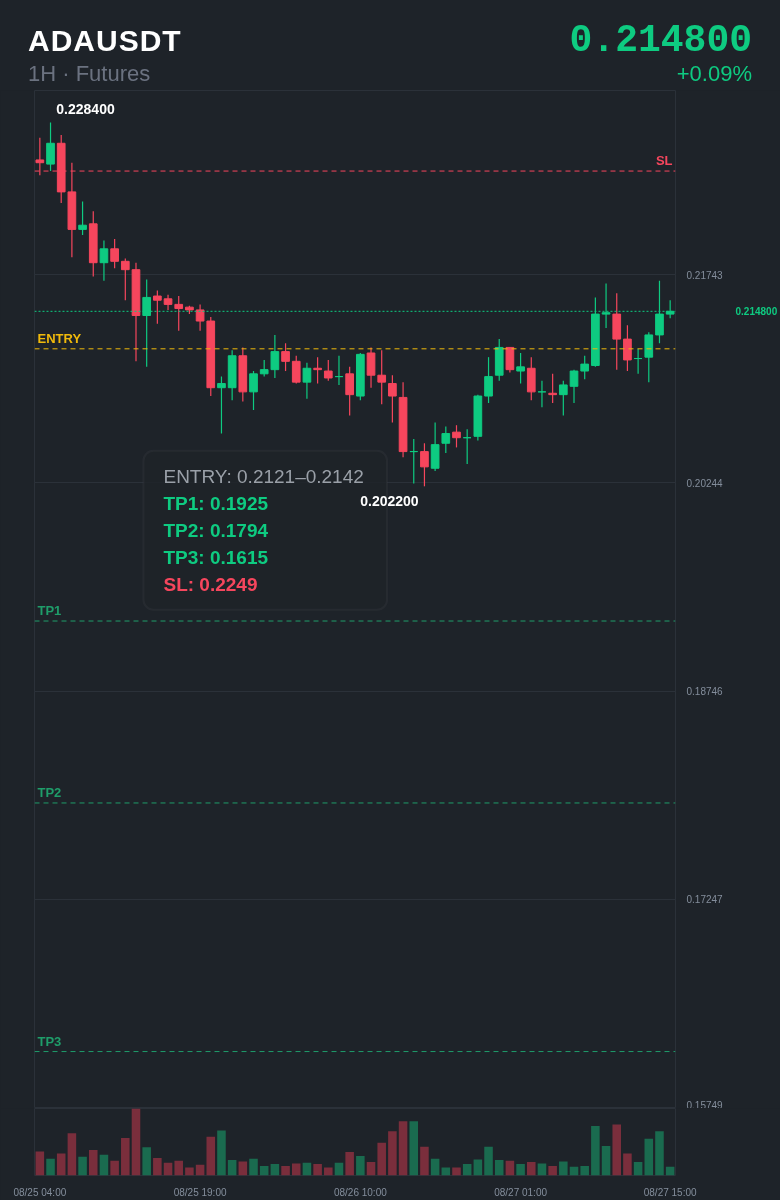 The height and width of the screenshot is (1200, 780). What do you see at coordinates (756, 312) in the screenshot?
I see `ref-line-label: 0.214800` at bounding box center [756, 312].